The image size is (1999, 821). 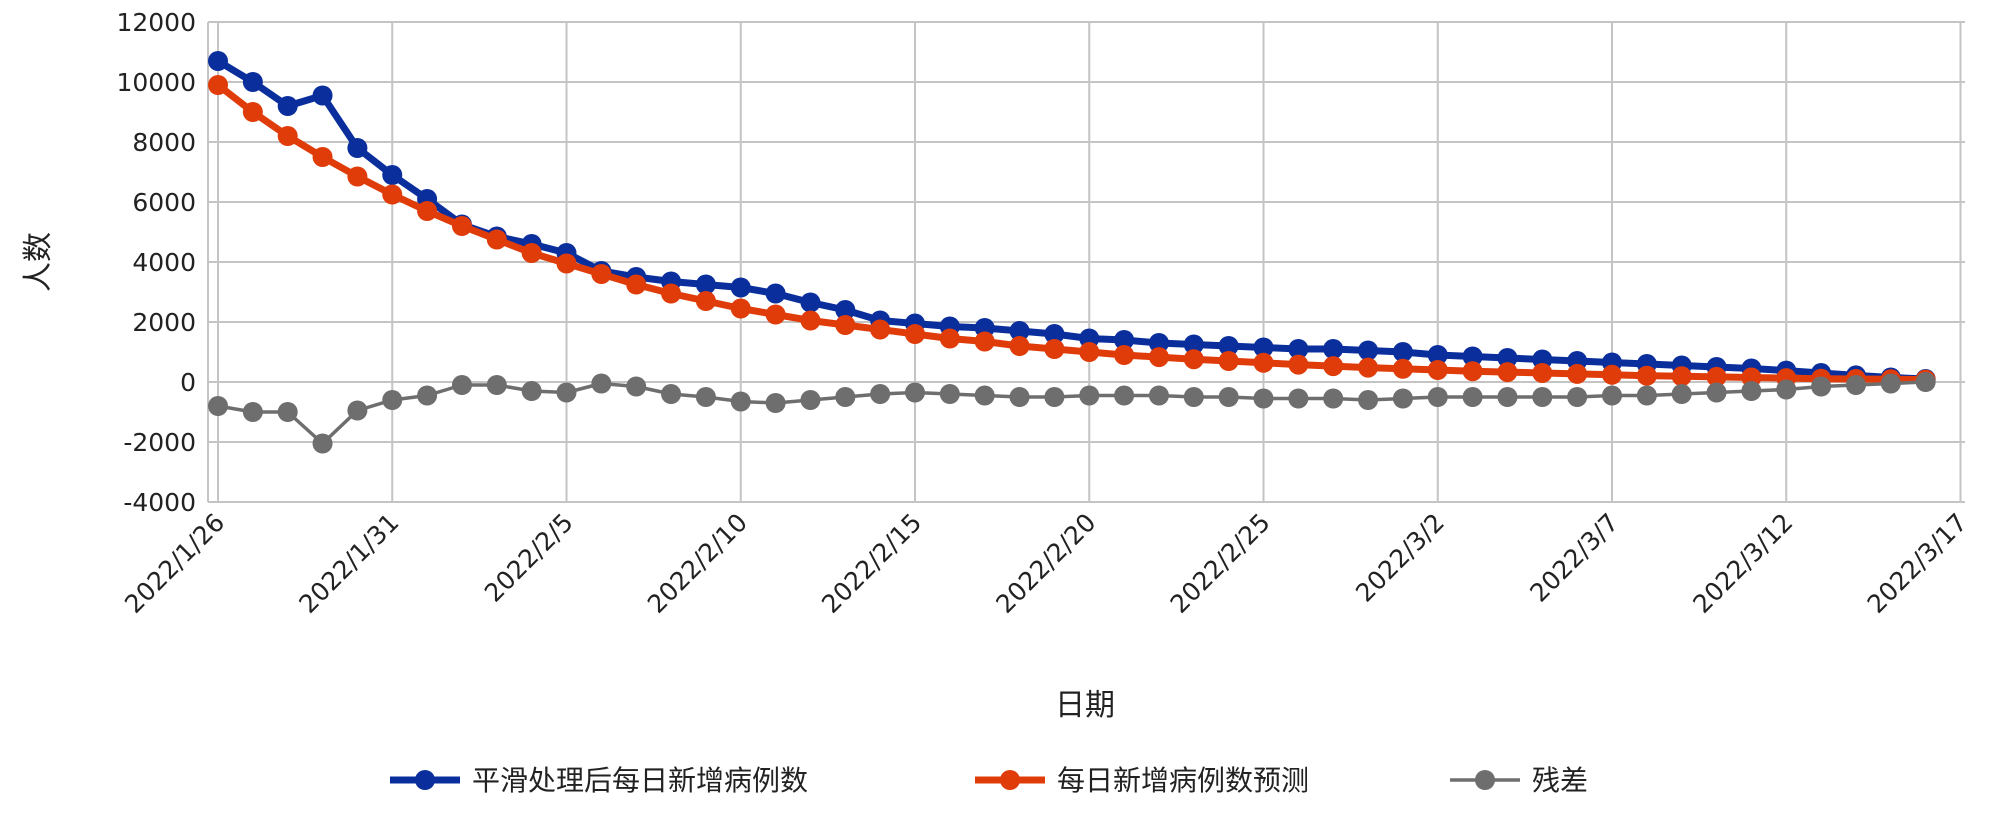 What do you see at coordinates (1183, 780) in the screenshot?
I see `legend-label: 每日新增病例数预测` at bounding box center [1183, 780].